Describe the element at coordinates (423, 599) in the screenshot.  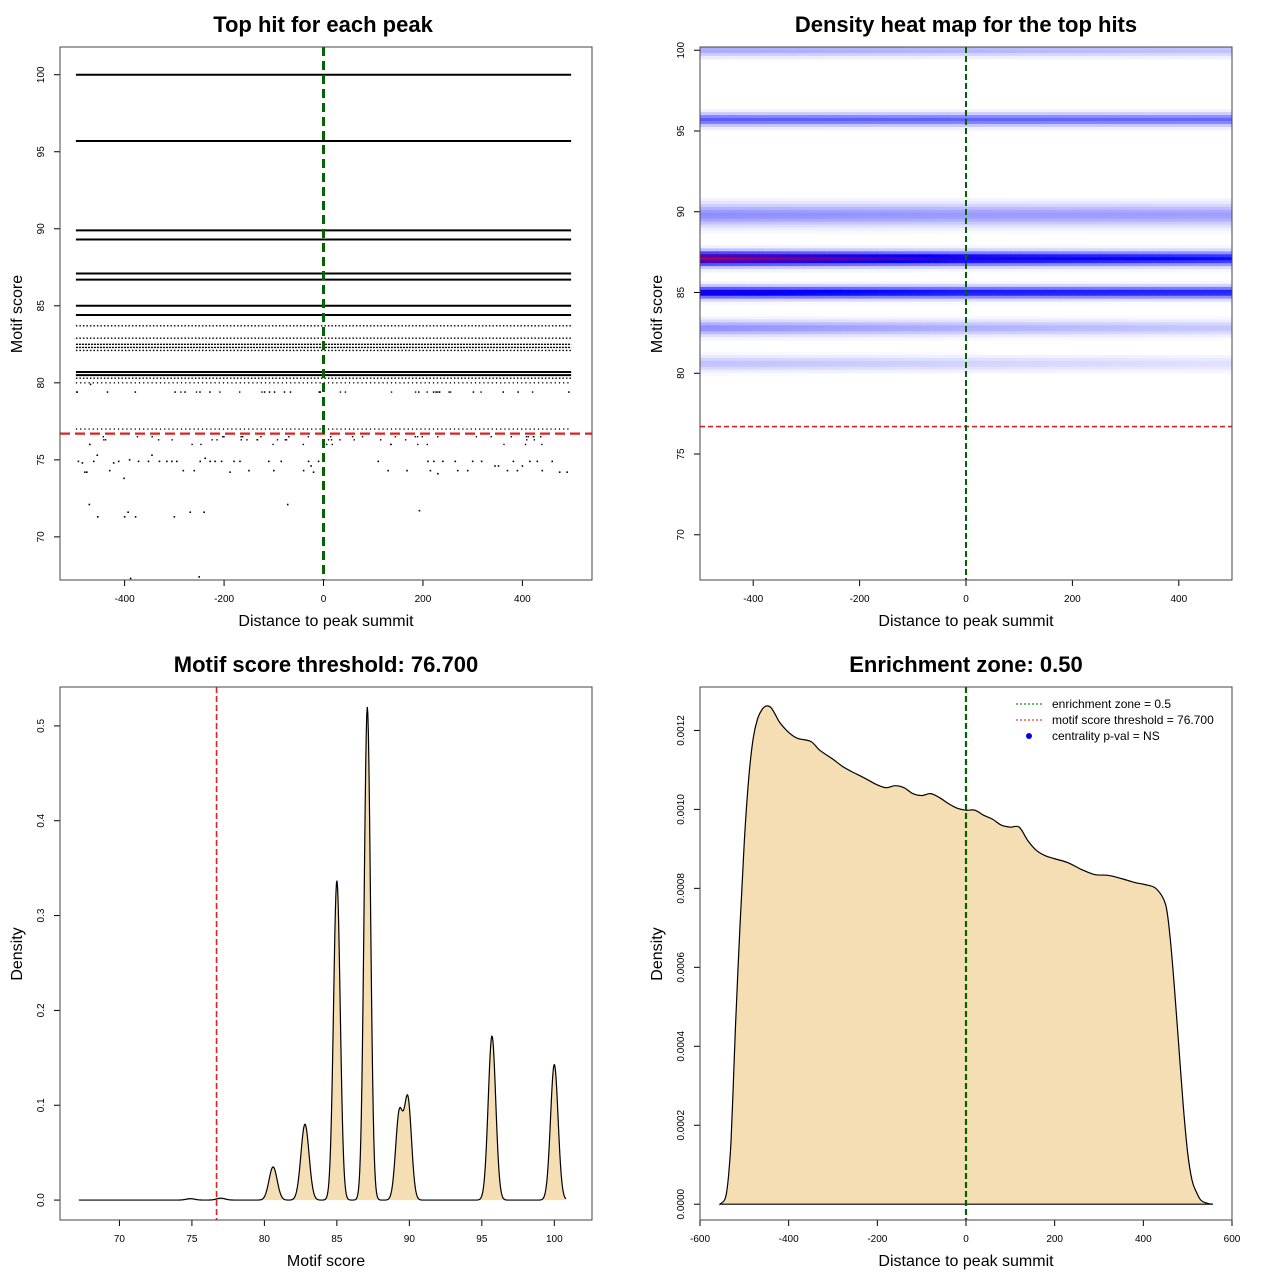
I see `panel1-xtick-label: 200` at that location.